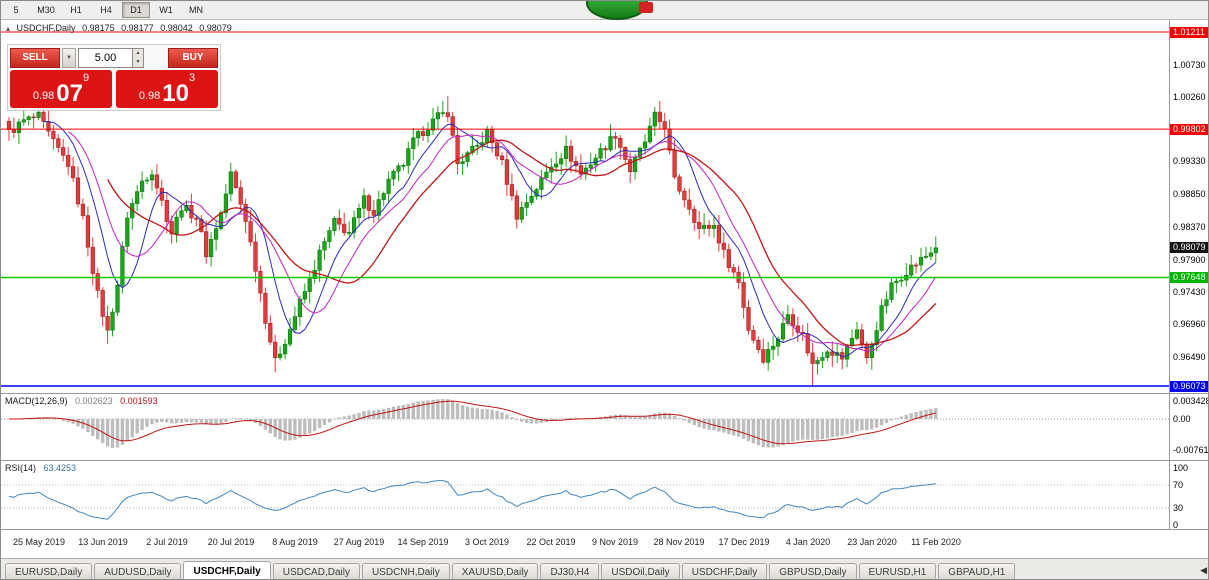 Image resolution: width=1209 pixels, height=580 pixels. I want to click on volume-control: ▲ ▼, so click(122, 57).